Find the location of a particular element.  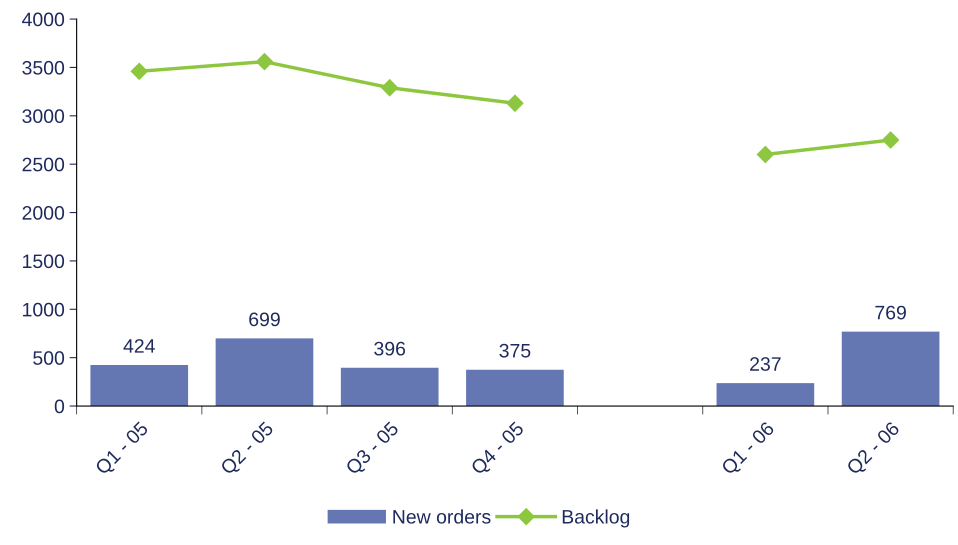

y-tick-label: 0 is located at coordinates (59, 406).